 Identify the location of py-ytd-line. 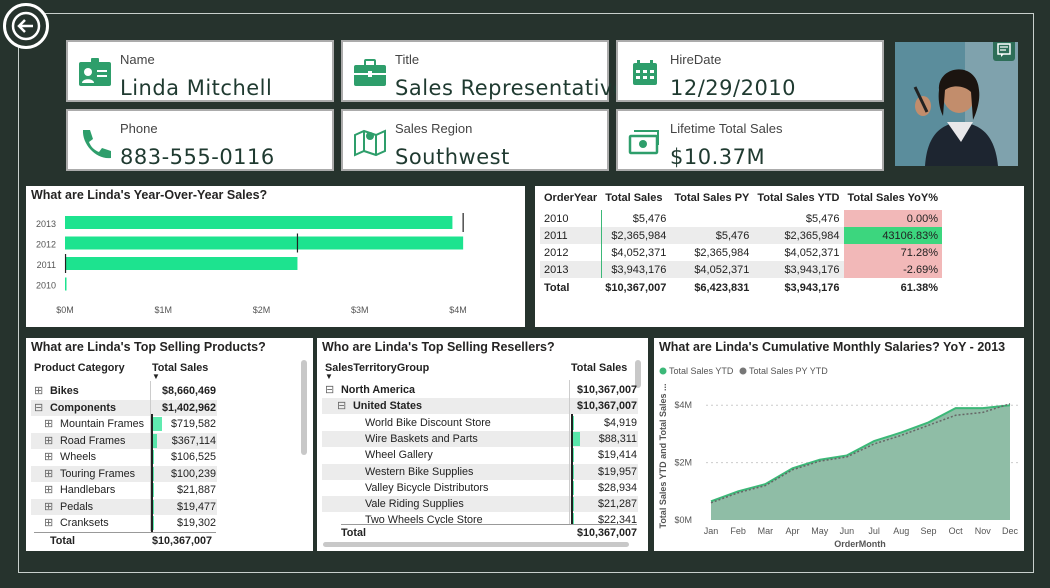
(860, 453).